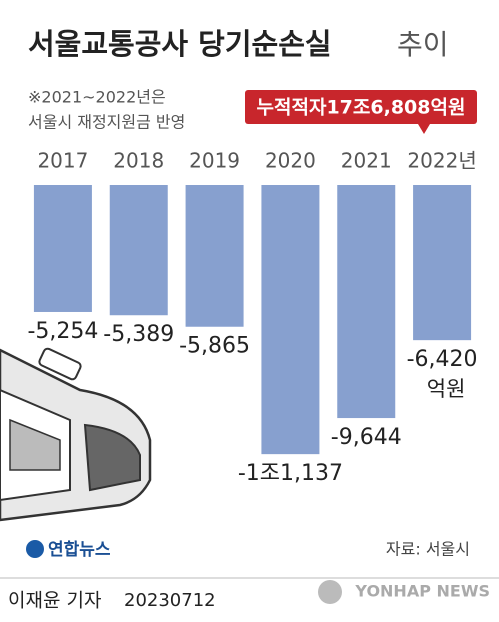  Describe the element at coordinates (366, 437) in the screenshot. I see `value-label: -9,644` at that location.